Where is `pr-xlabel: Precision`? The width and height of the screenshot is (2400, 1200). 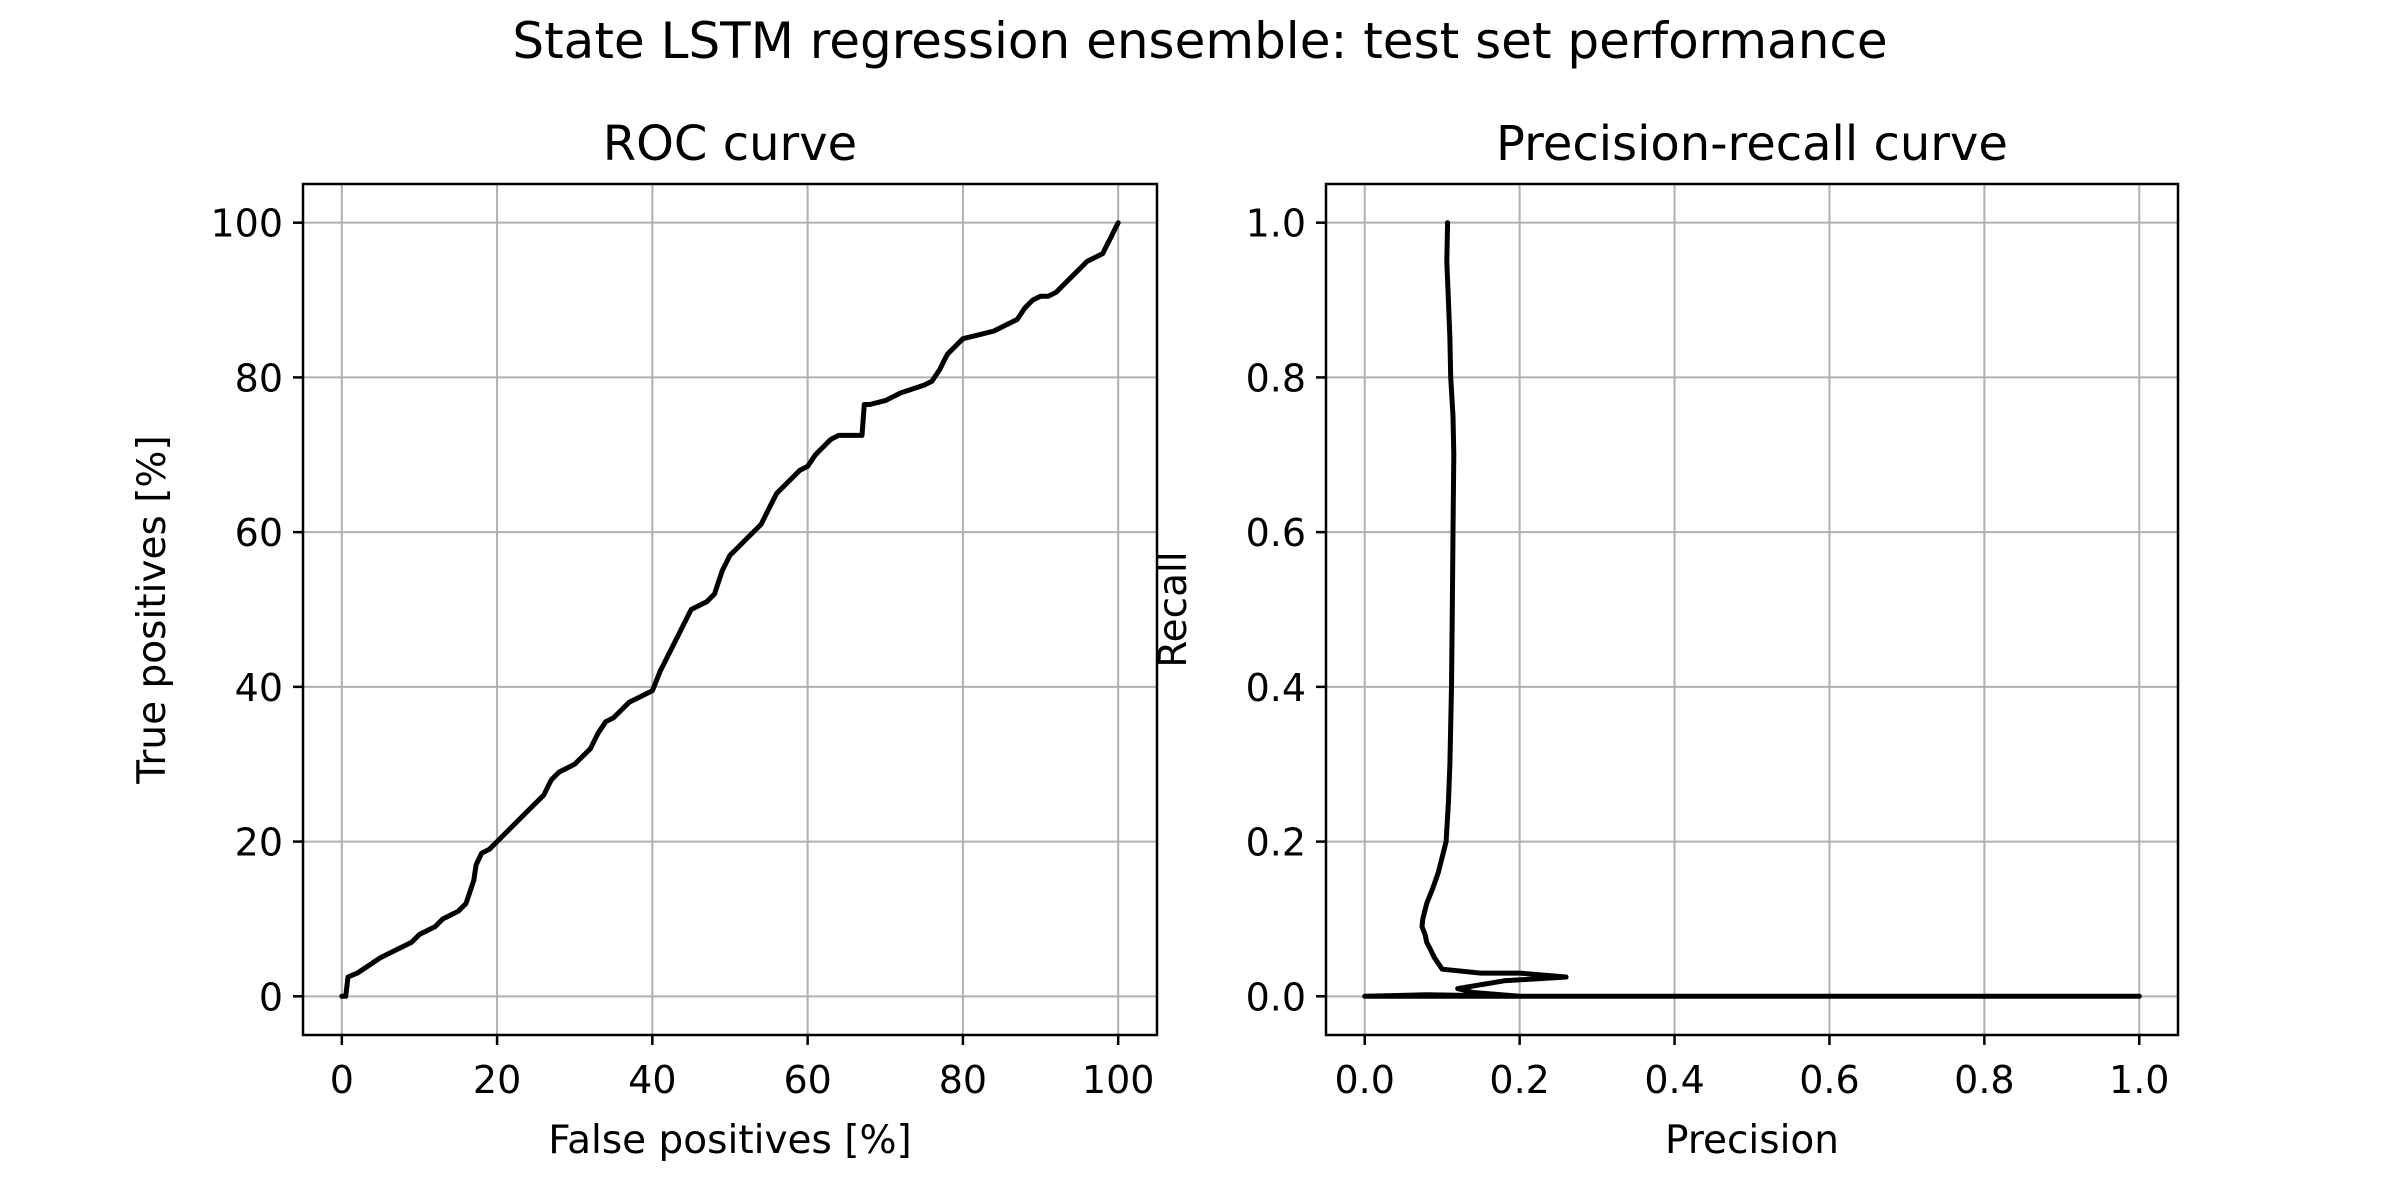 pr-xlabel: Precision is located at coordinates (1752, 1140).